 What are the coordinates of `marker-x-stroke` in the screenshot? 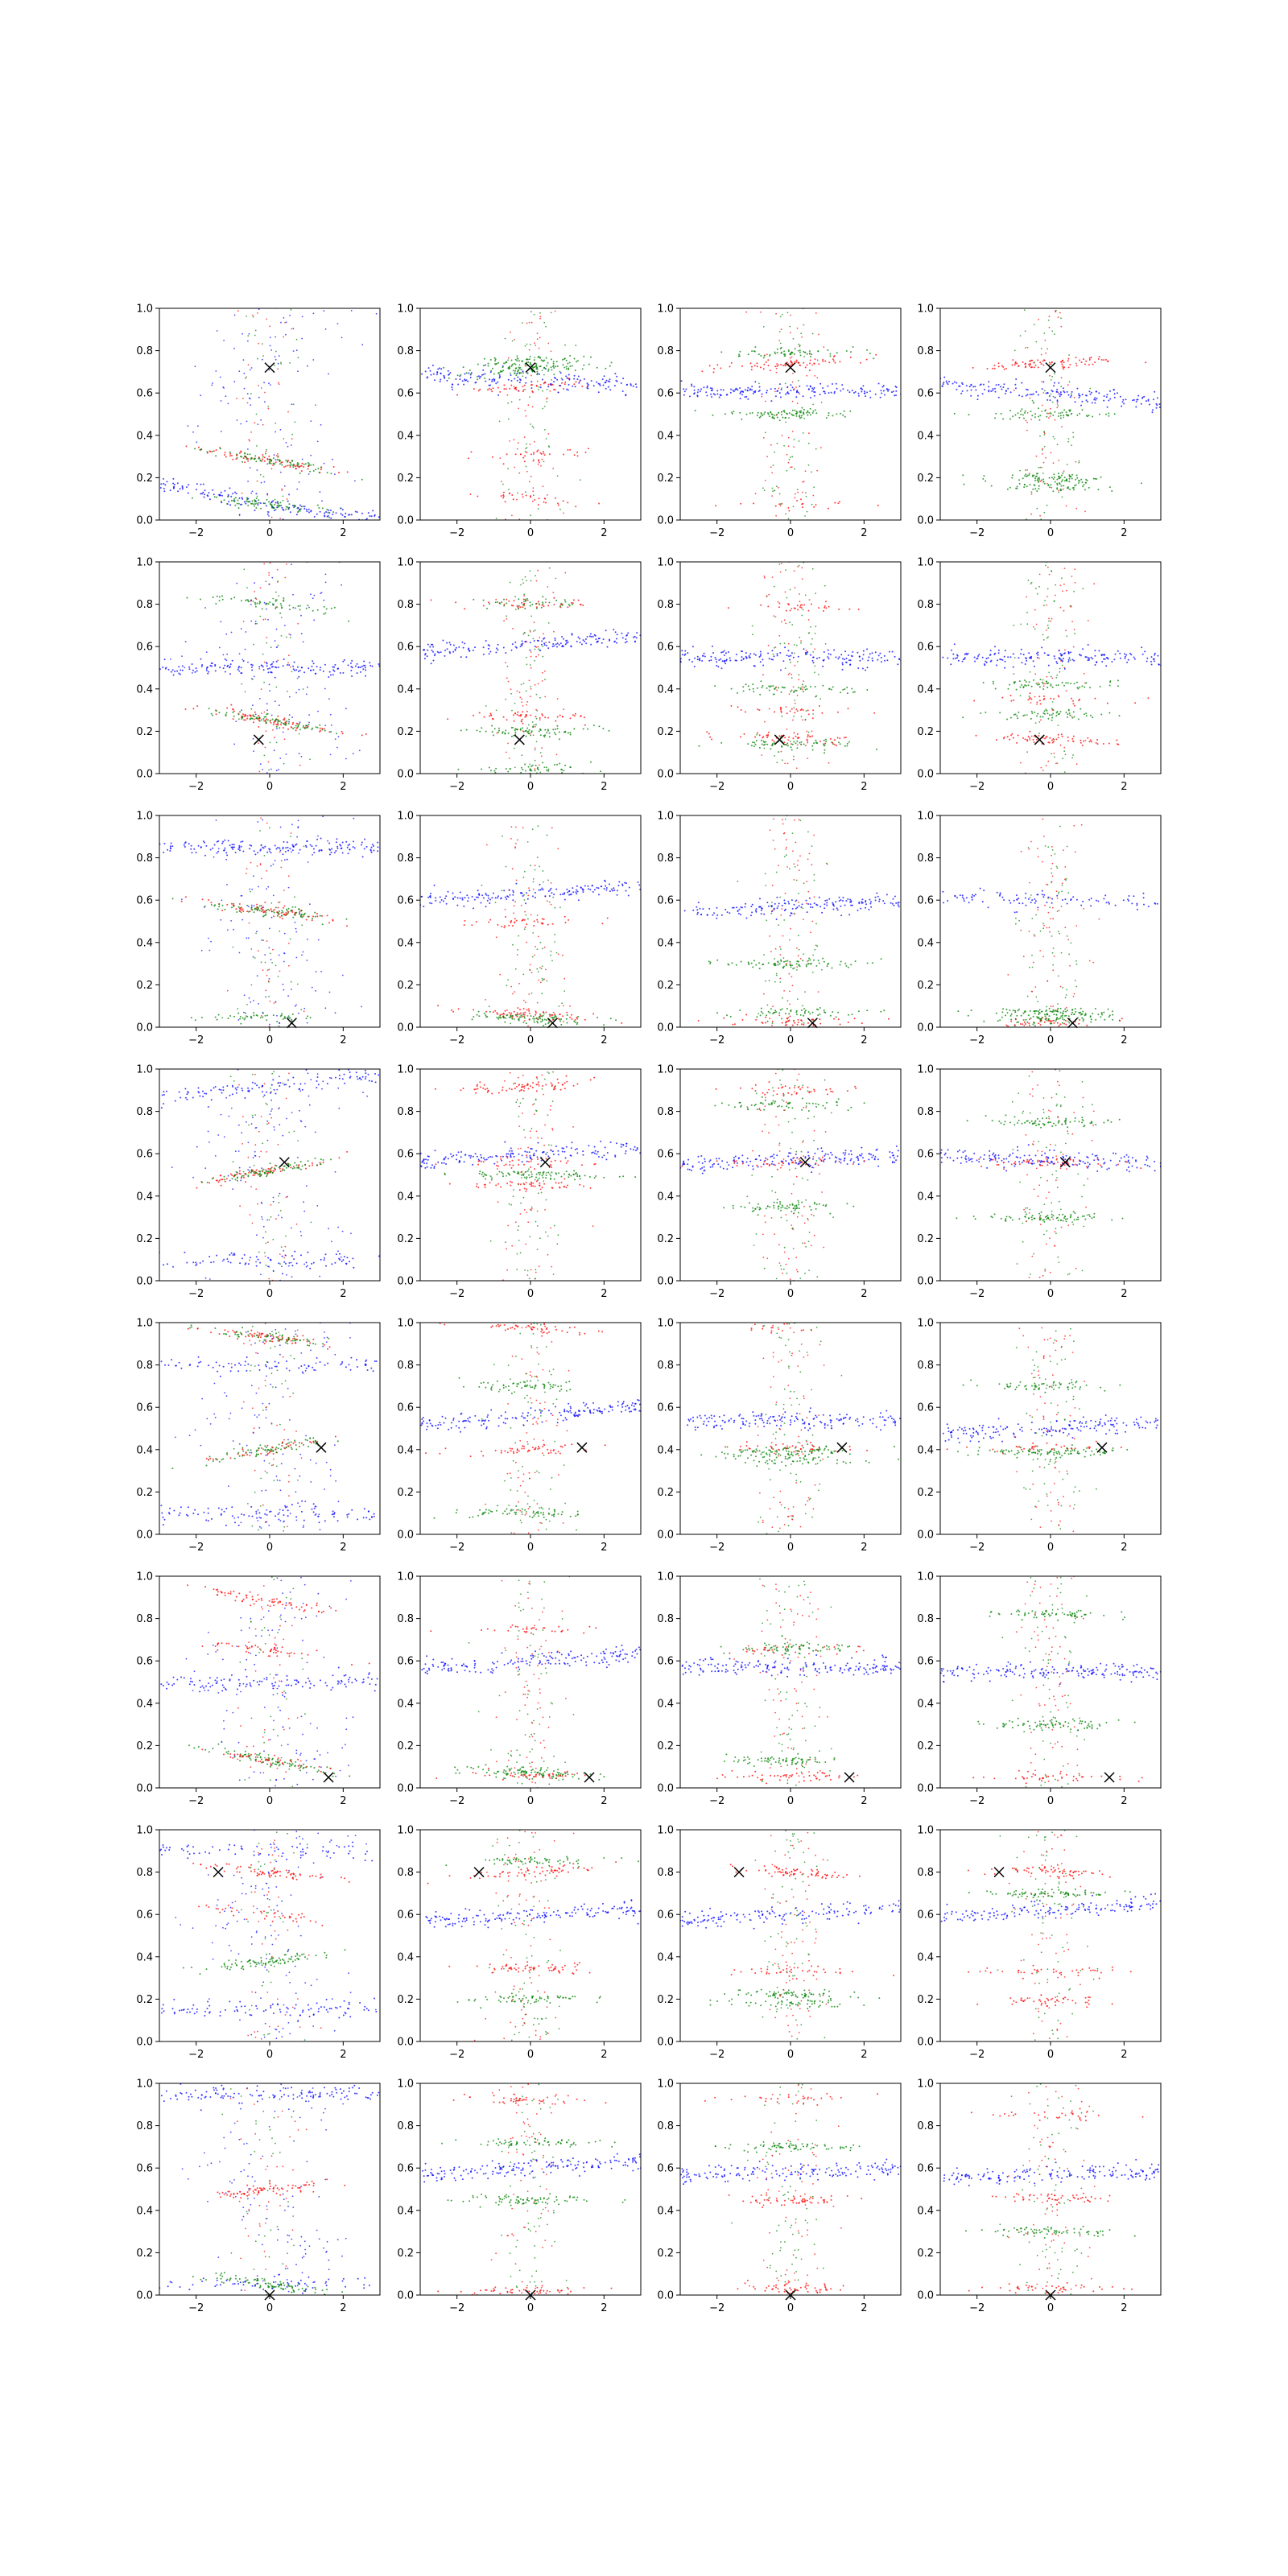 It's located at (258, 739).